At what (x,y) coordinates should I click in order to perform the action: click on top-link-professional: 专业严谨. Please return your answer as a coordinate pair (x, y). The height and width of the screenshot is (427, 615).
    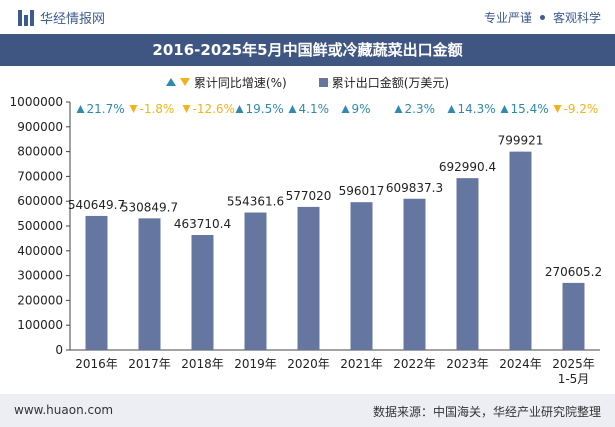
    Looking at the image, I should click on (507, 18).